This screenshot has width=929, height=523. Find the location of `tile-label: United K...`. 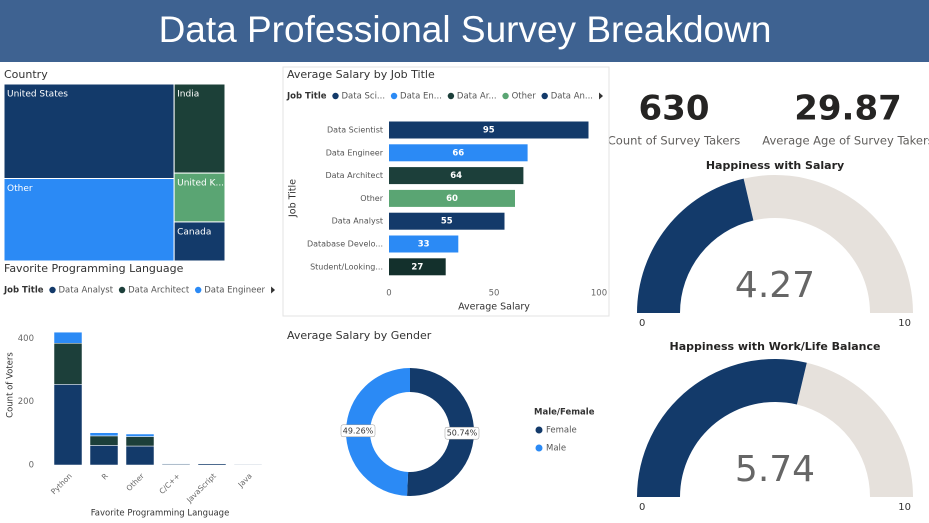

tile-label: United K... is located at coordinates (200, 184).